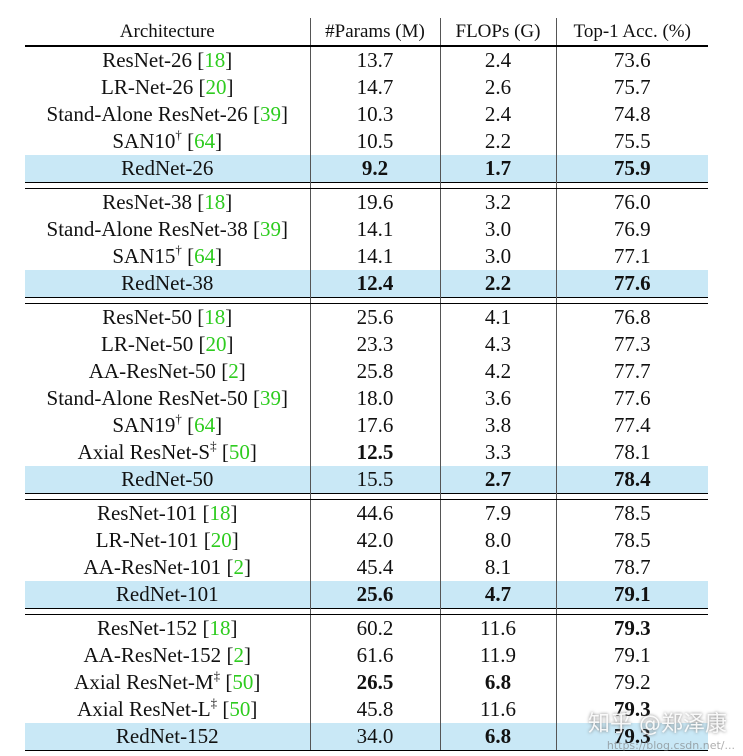 The width and height of the screenshot is (743, 756). I want to click on highlight-row: RedNet-152 34.0 6.8 79.3, so click(366, 737).